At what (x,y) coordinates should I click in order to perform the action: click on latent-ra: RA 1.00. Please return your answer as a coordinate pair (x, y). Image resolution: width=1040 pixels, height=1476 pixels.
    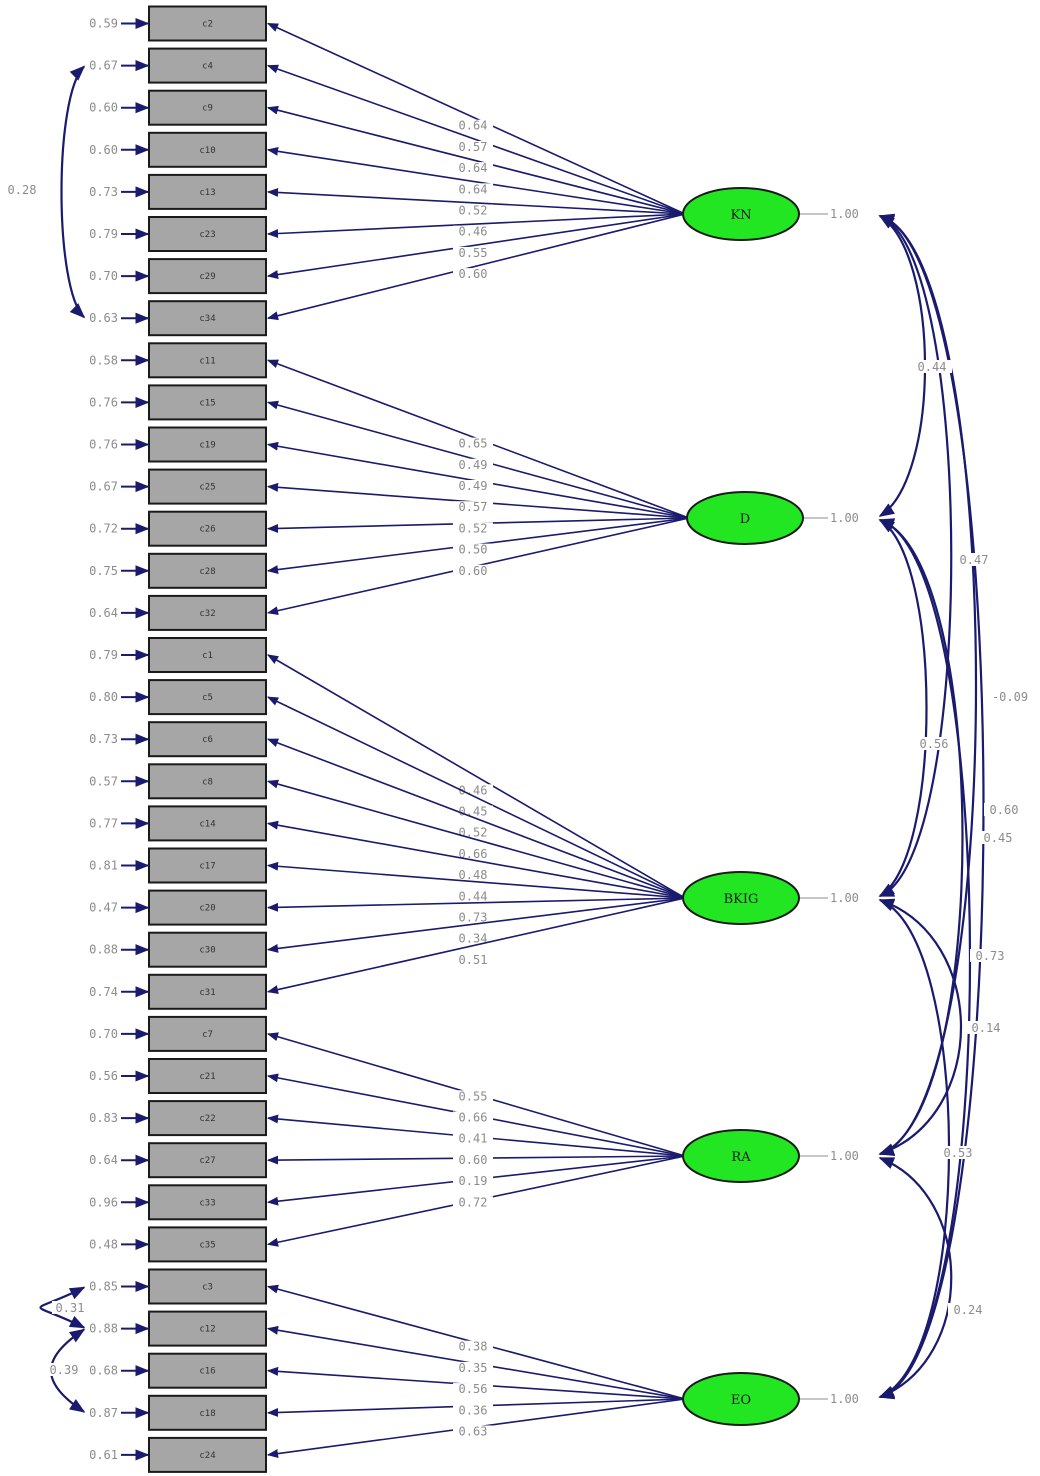
    Looking at the image, I should click on (770, 1156).